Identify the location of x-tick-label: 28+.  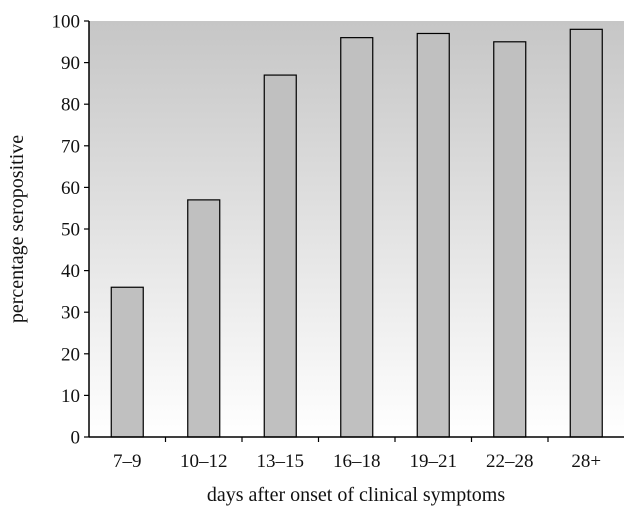
(586, 461).